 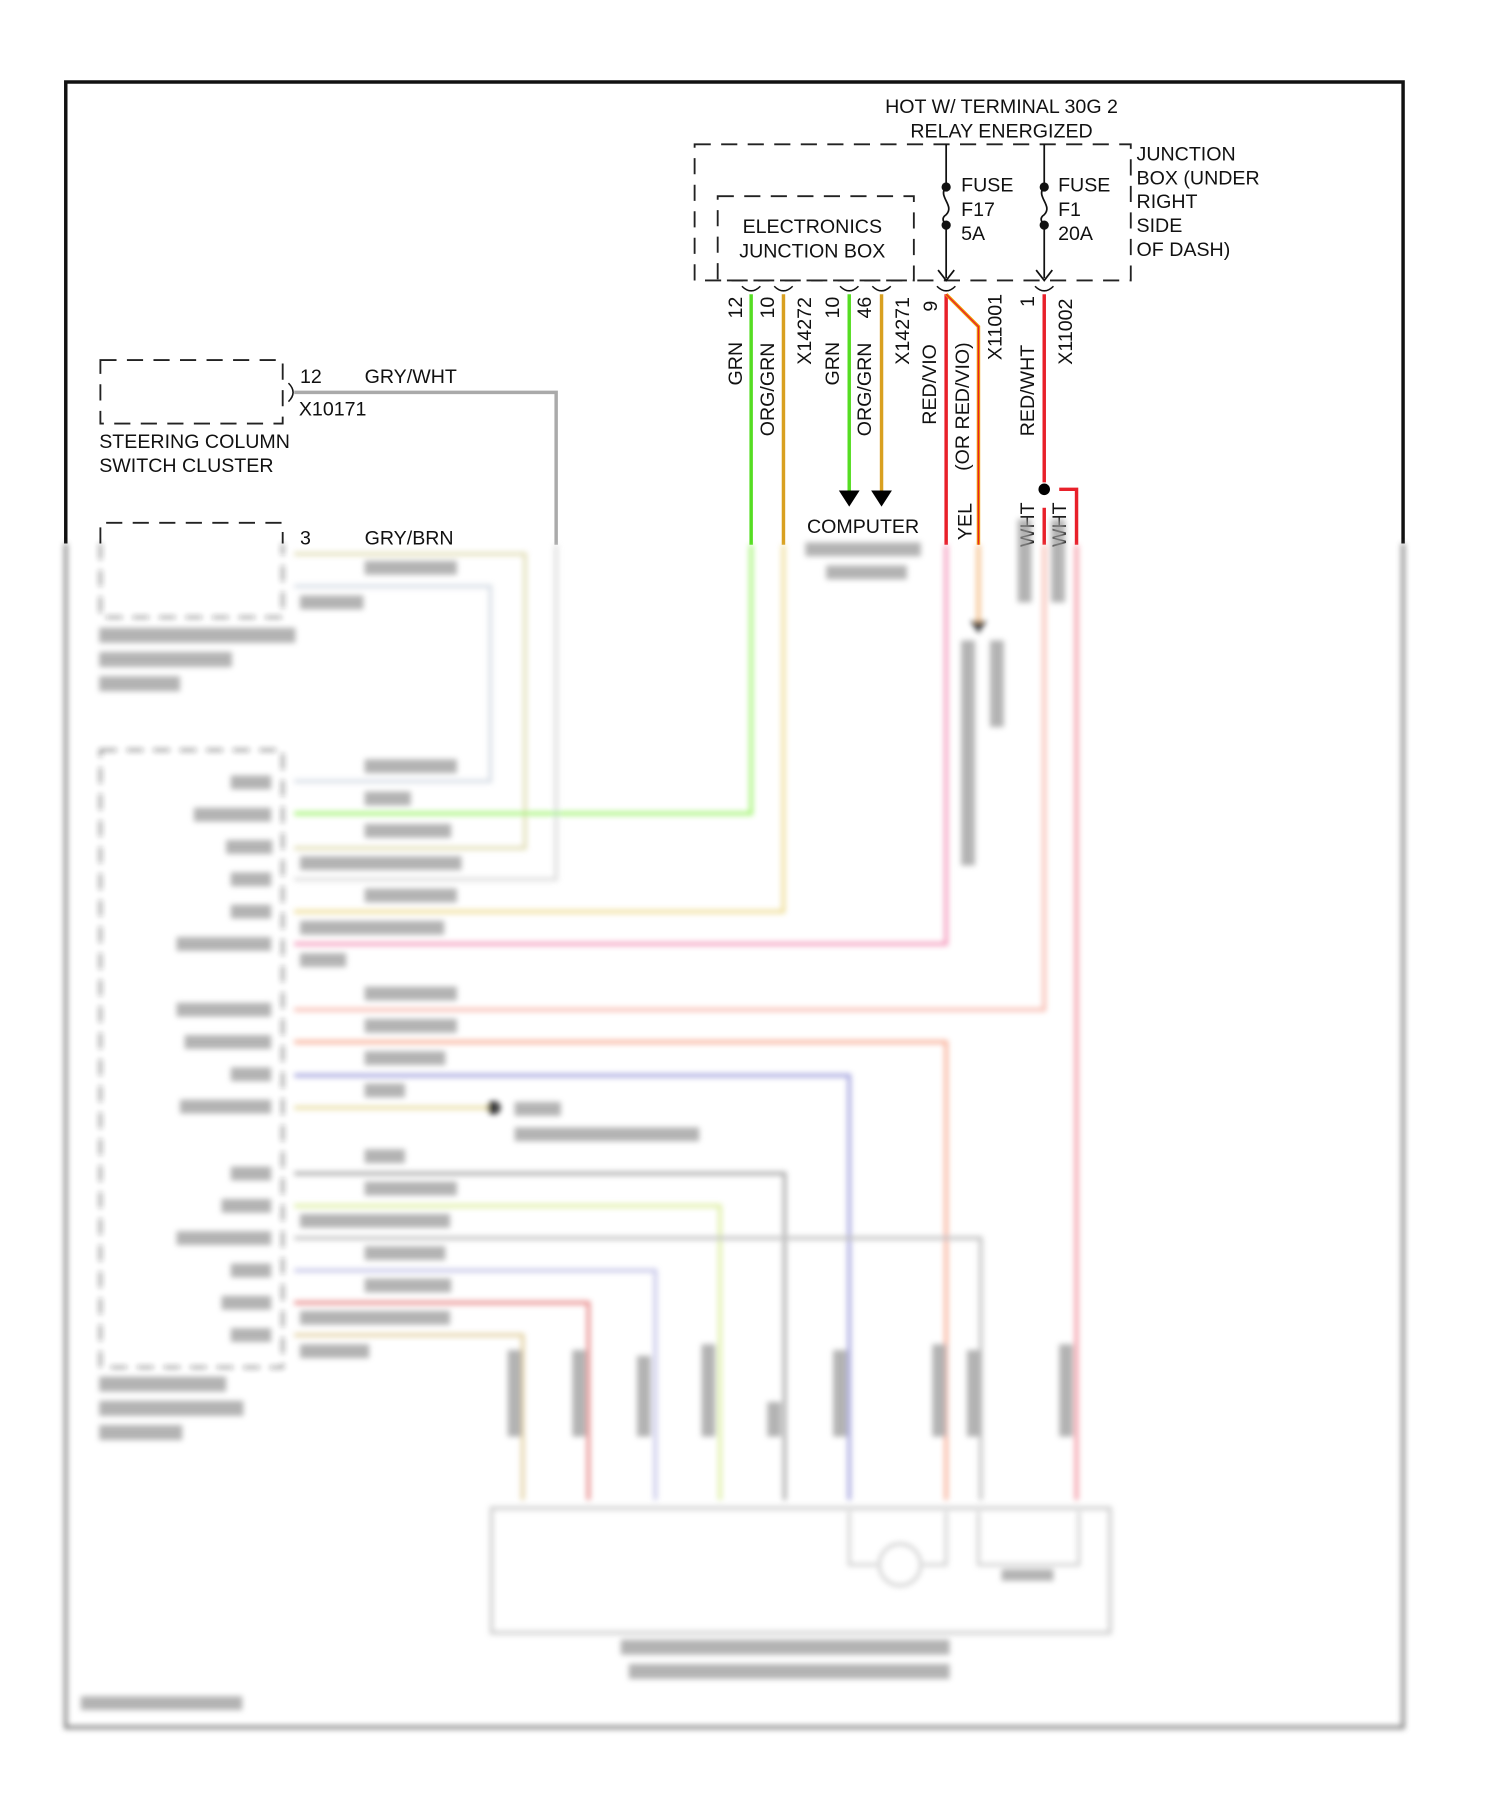 I want to click on junction-box-label: JUNCTION BOX (UNDER RIGHT SIDE OF DASH), so click(x=1198, y=202).